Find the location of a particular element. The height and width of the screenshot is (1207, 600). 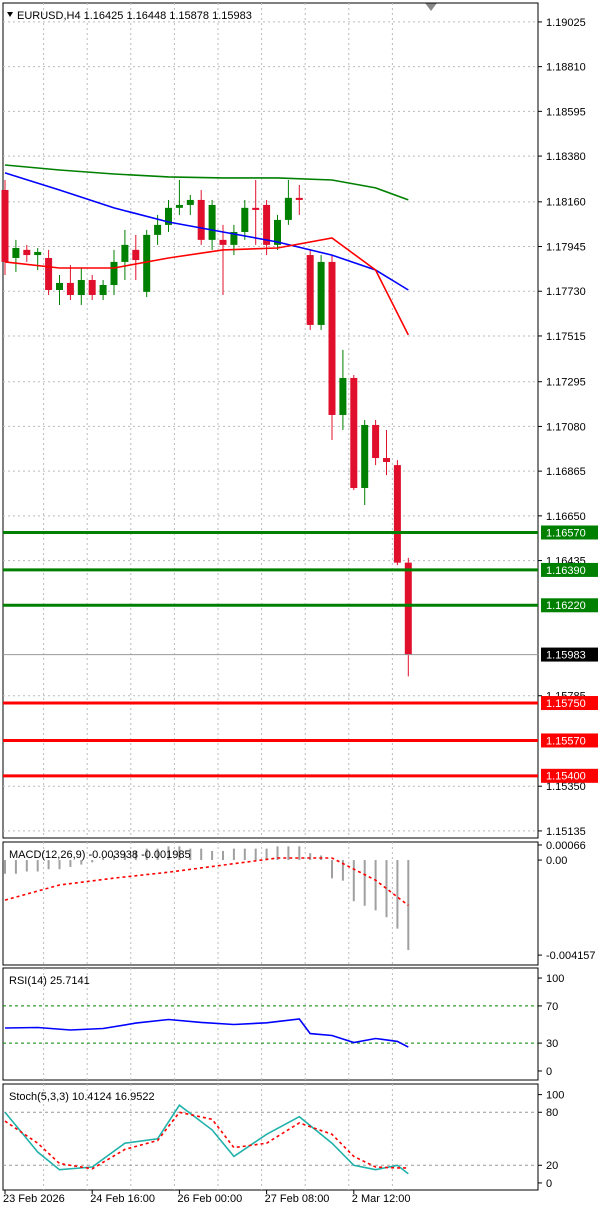

y-tick-label: 0 is located at coordinates (549, 1072).